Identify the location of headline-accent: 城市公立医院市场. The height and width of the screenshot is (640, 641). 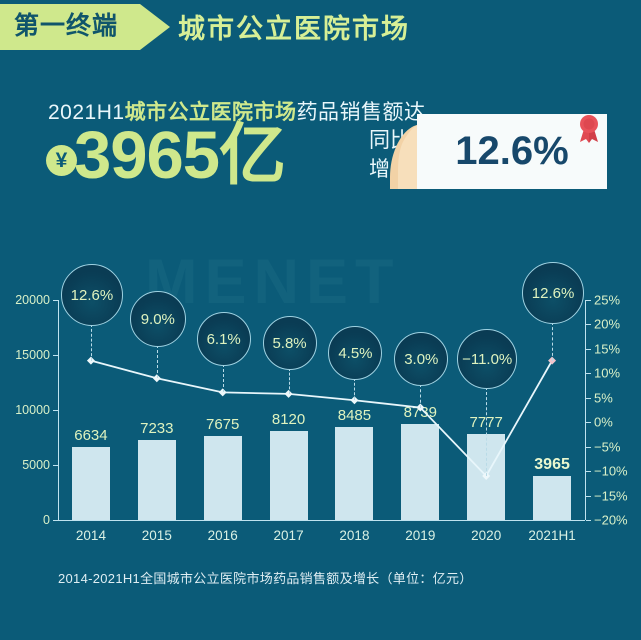
(210, 112).